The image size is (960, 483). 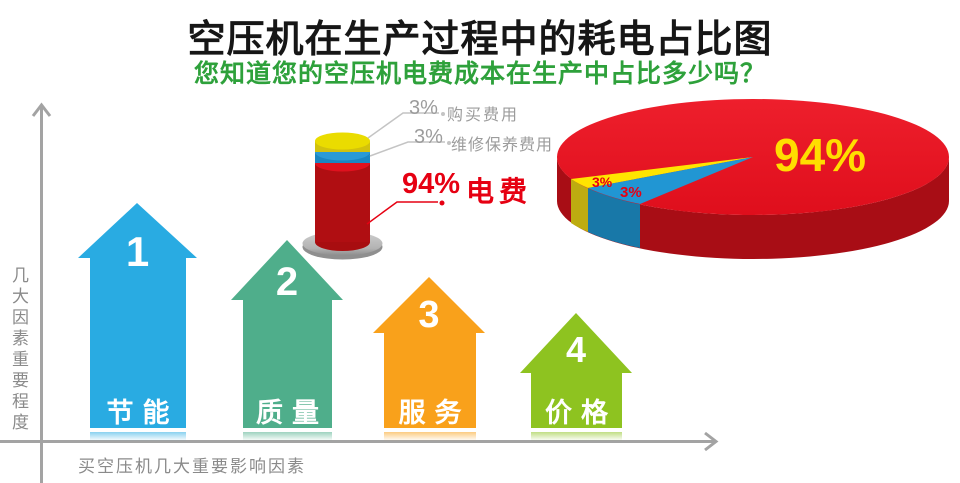 What do you see at coordinates (614, 218) in the screenshot?
I see `pie-rim-blue` at bounding box center [614, 218].